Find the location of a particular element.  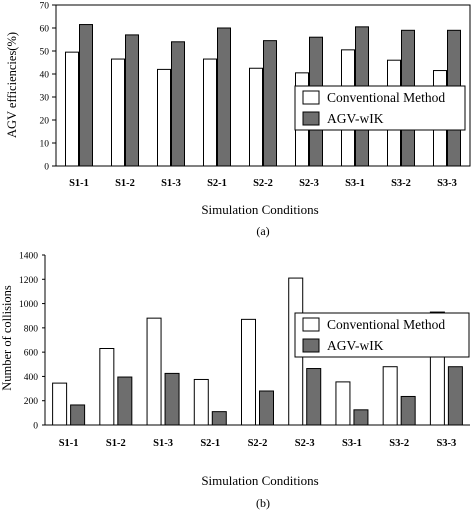

y-tick-label-a-20: 20 is located at coordinates (45, 122).